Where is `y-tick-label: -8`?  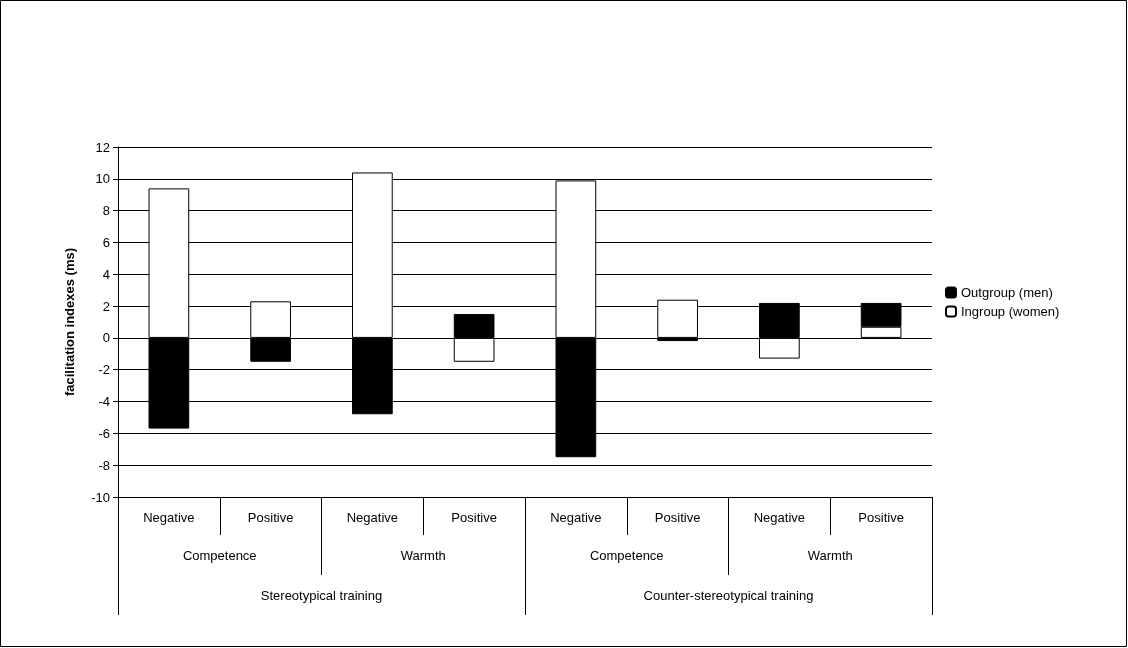
y-tick-label: -8 is located at coordinates (104, 465).